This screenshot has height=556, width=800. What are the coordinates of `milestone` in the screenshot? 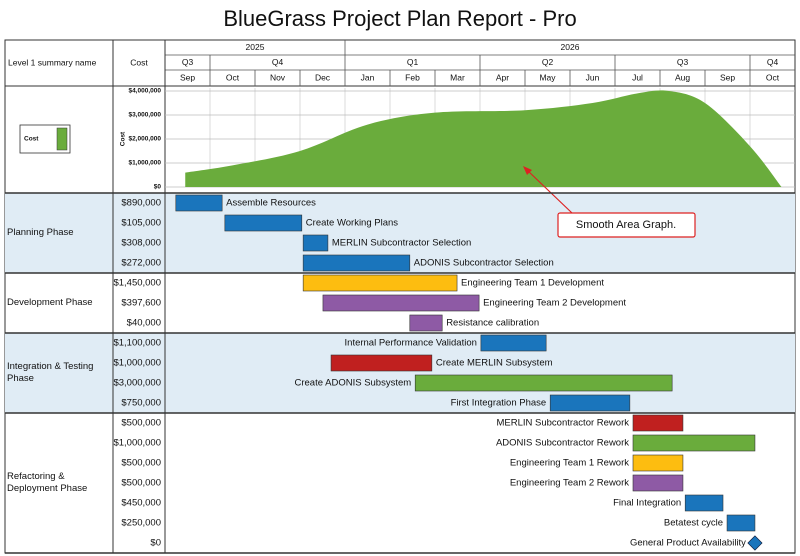 It's located at (755, 543).